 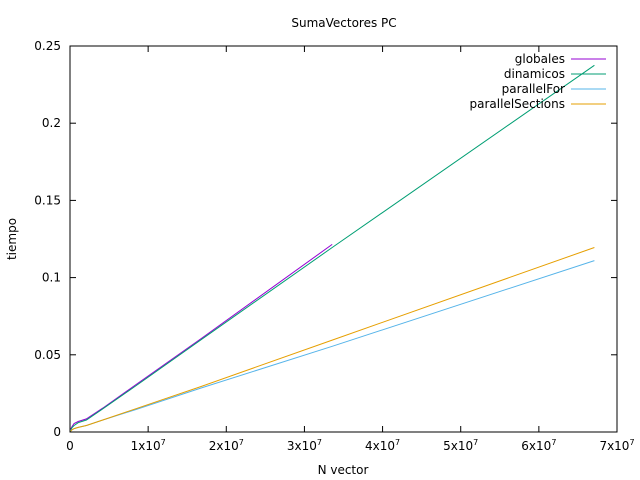 What do you see at coordinates (616, 445) in the screenshot?
I see `x-tick-label: 7x10⁷` at bounding box center [616, 445].